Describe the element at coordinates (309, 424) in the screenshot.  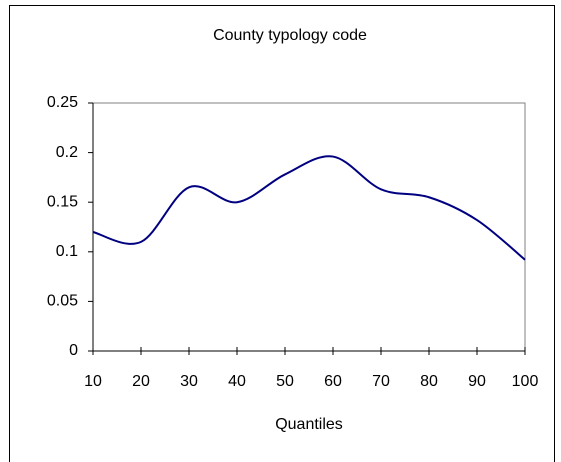
I see `x-axis-label: Quantiles` at that location.